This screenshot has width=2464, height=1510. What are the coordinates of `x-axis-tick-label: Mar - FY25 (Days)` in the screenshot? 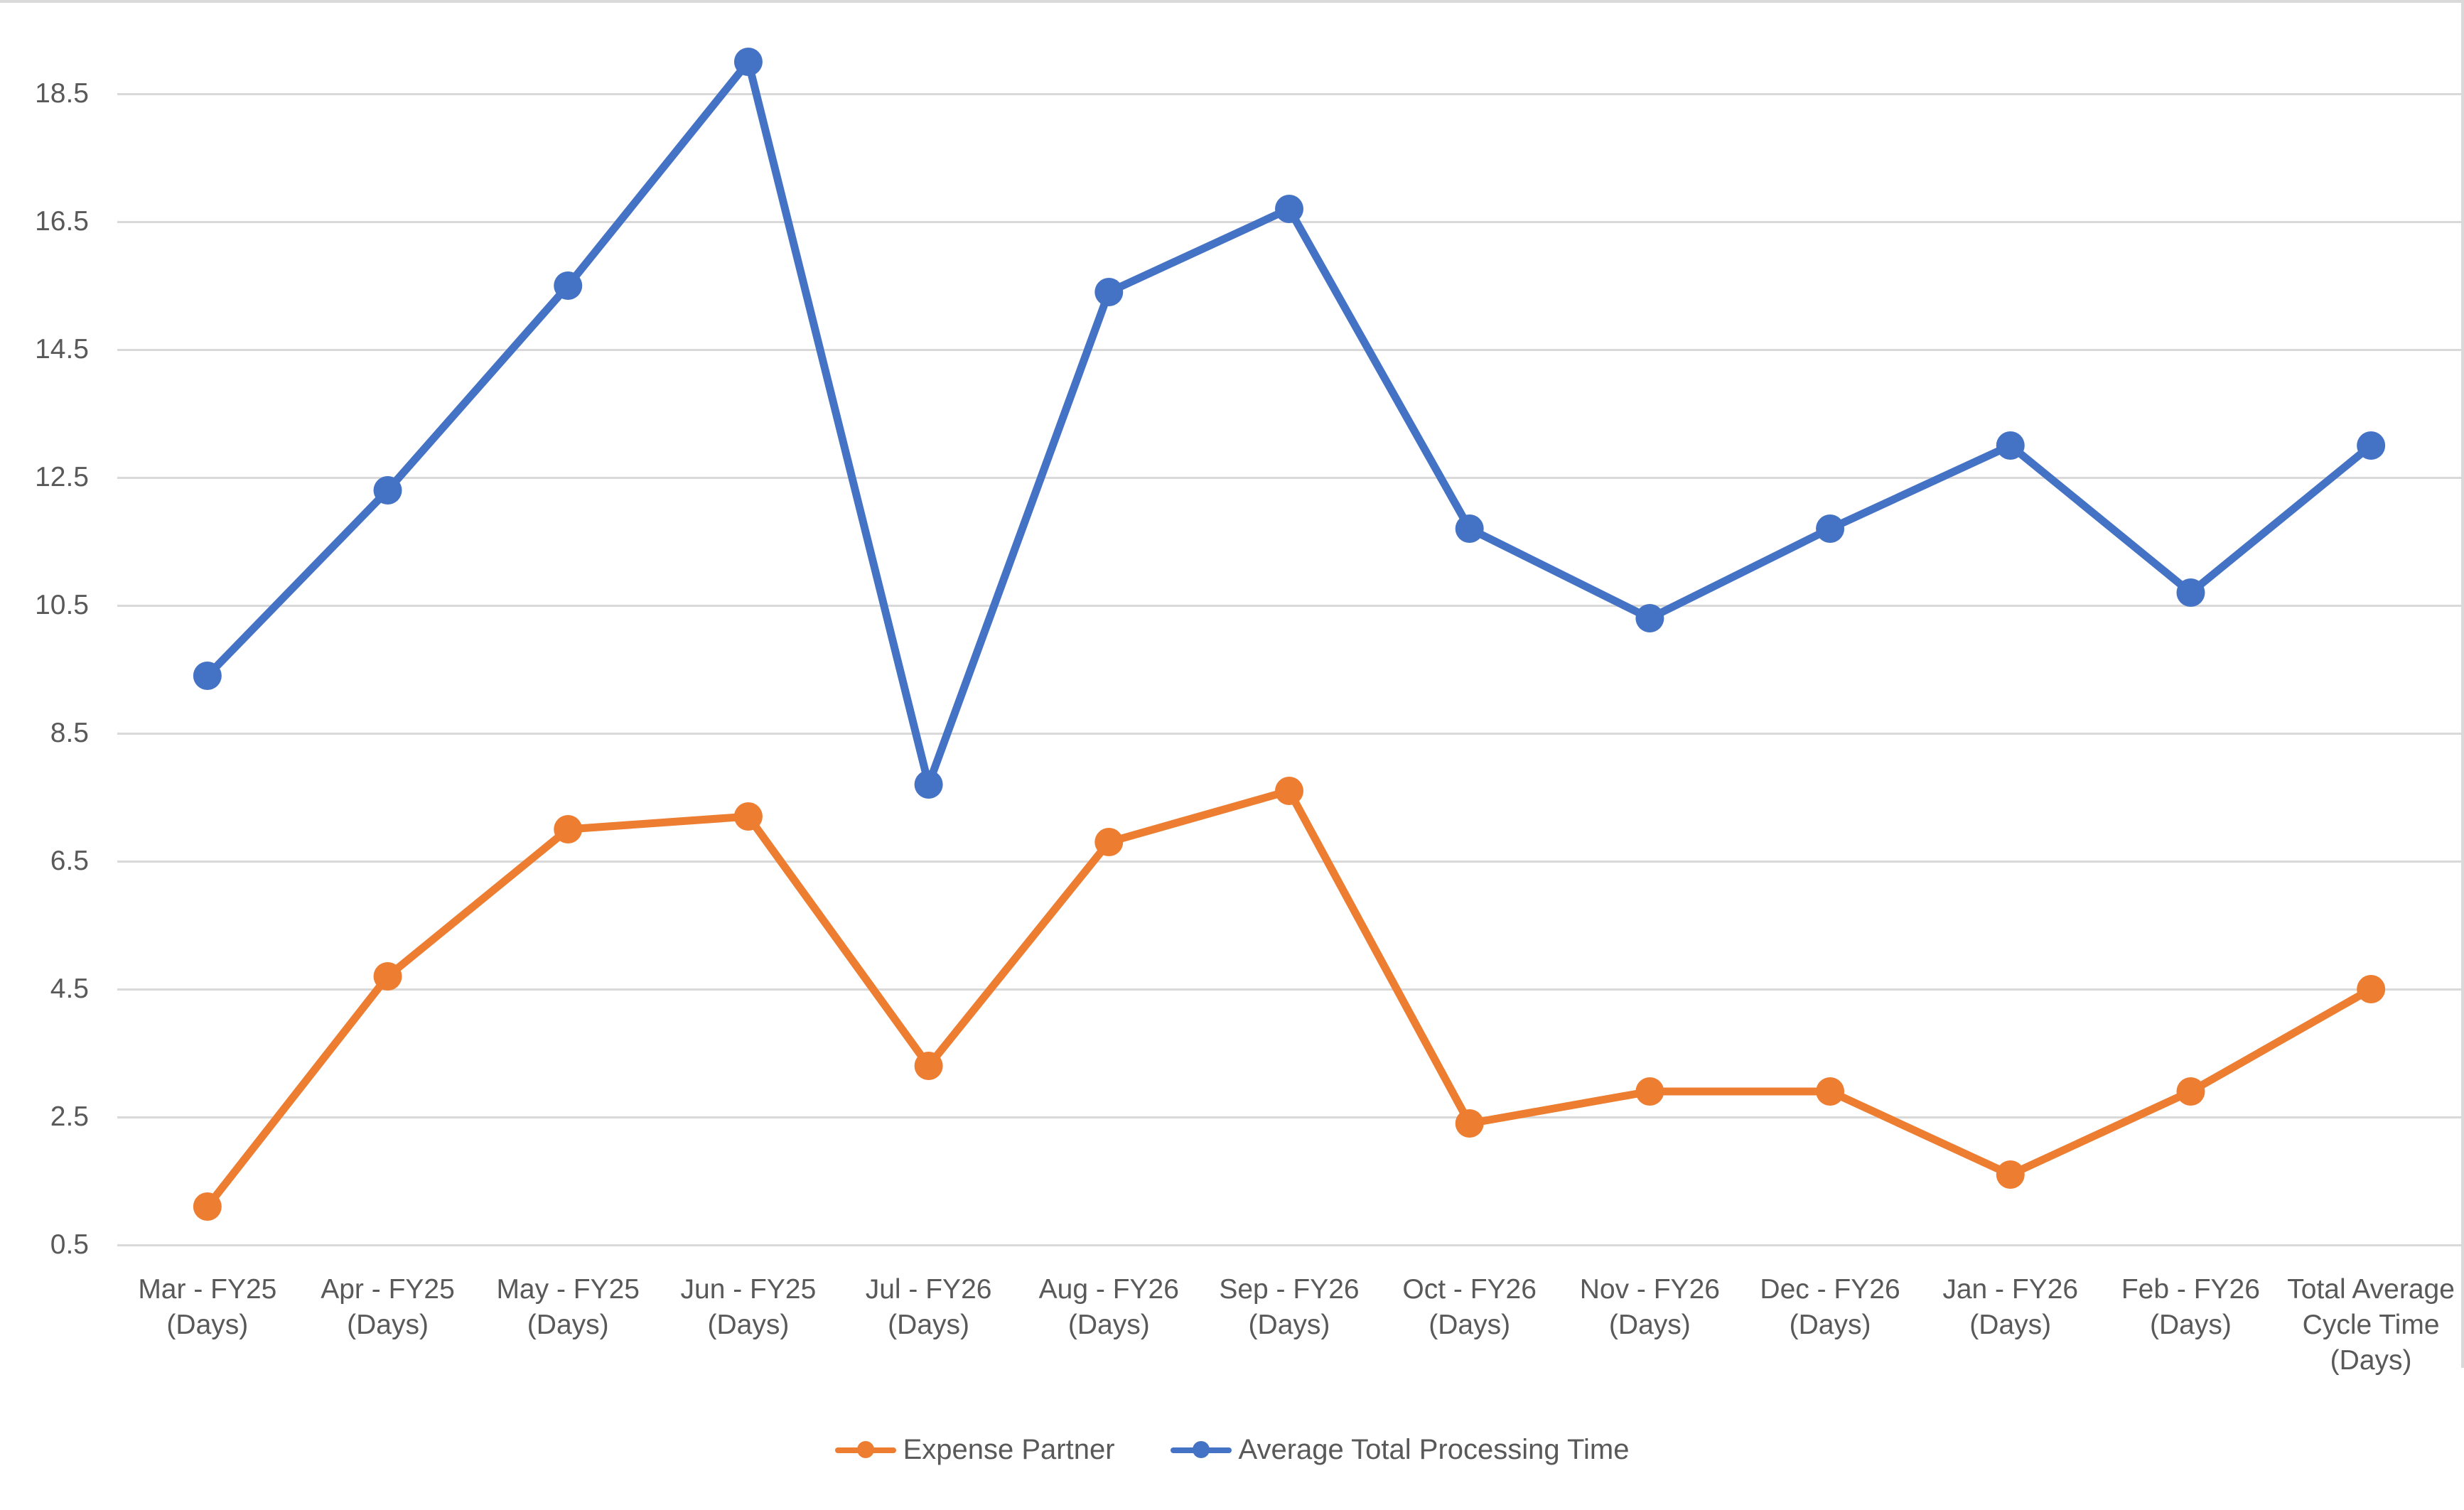 It's located at (207, 1307).